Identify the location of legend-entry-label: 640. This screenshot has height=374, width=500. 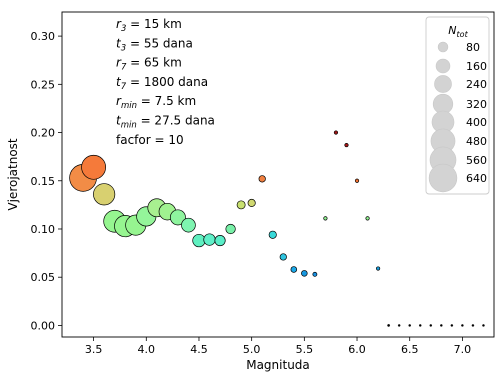
(476, 178).